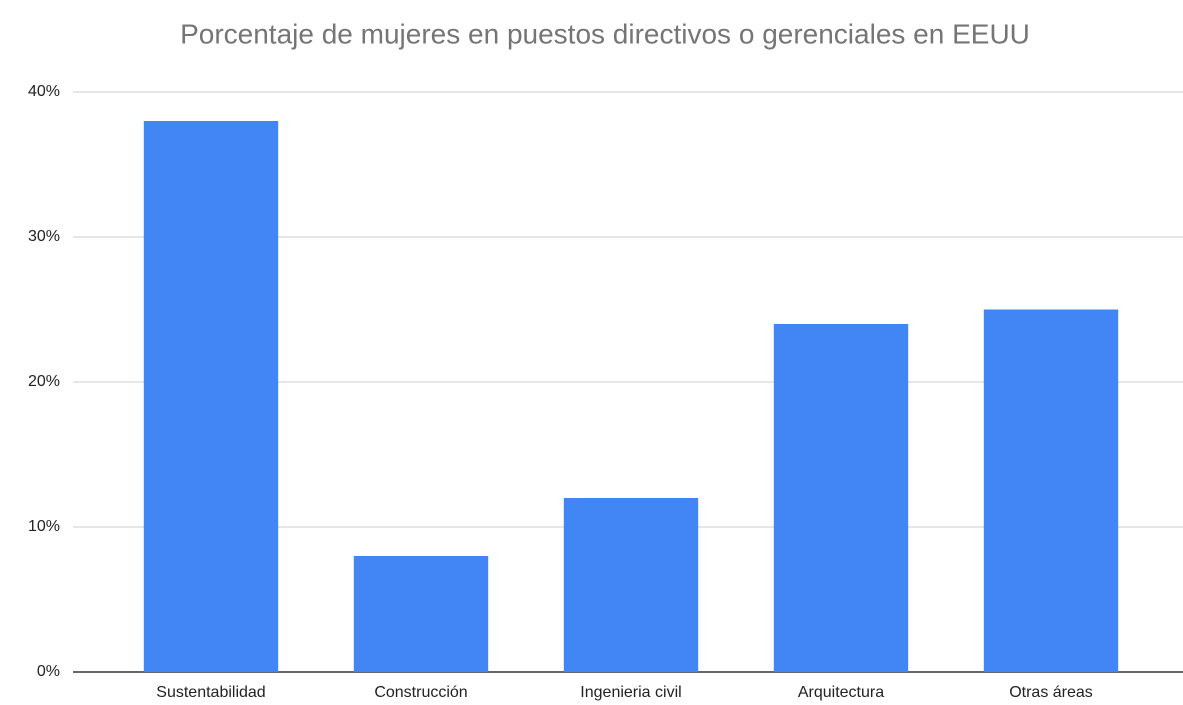 The height and width of the screenshot is (705, 1183). I want to click on x-tick-label: Construcción, so click(420, 692).